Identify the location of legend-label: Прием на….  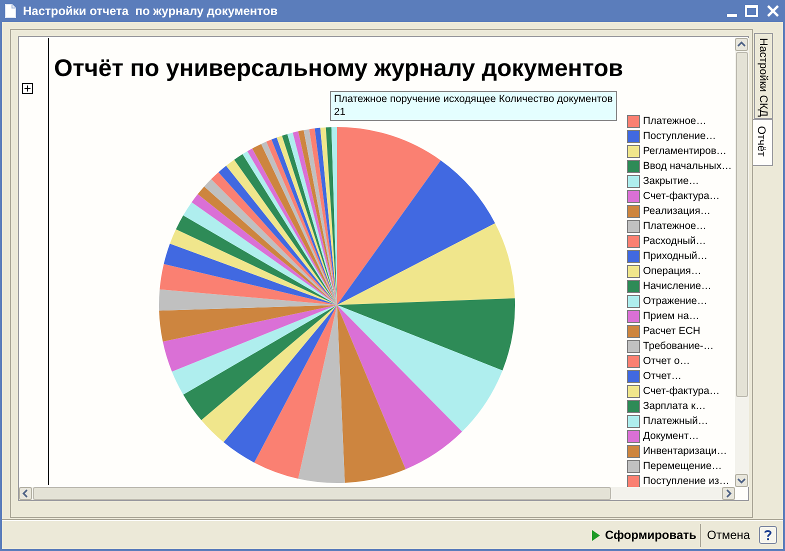
(671, 316).